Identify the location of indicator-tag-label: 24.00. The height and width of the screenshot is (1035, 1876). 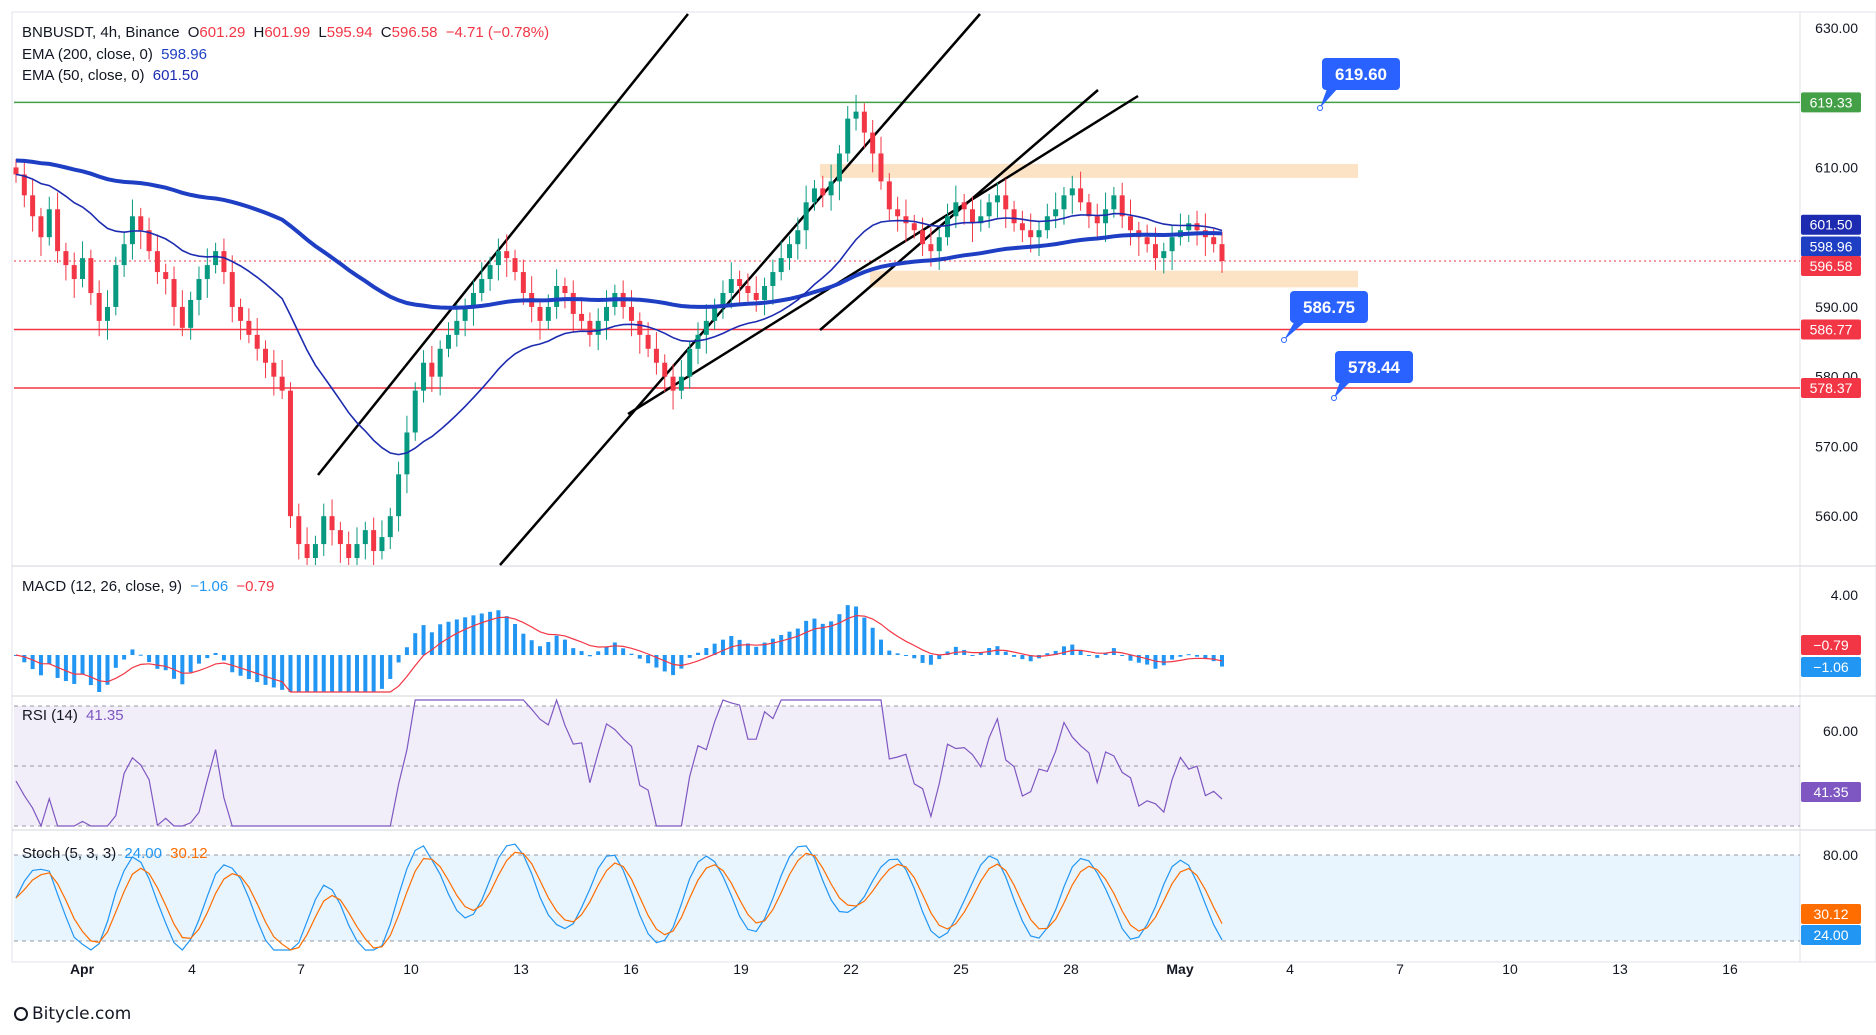
(1830, 935).